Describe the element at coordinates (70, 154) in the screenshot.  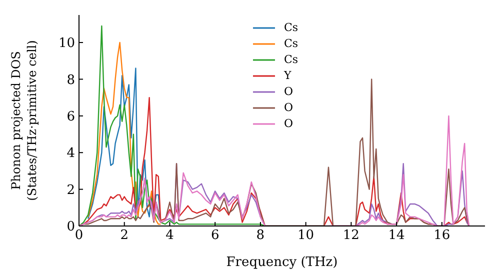
I see `y-tick-label: 4` at that location.